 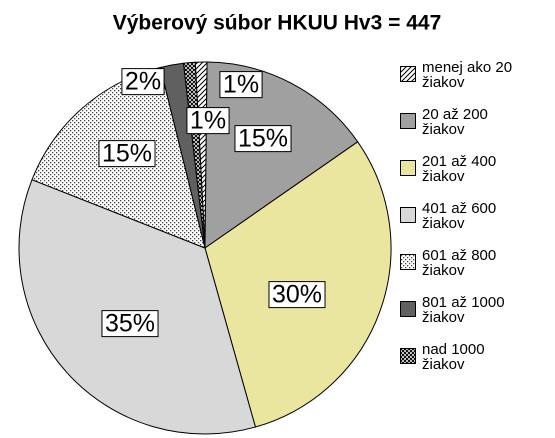 What do you see at coordinates (459, 169) in the screenshot?
I see `legend-label: 201 až 400 žiakov` at bounding box center [459, 169].